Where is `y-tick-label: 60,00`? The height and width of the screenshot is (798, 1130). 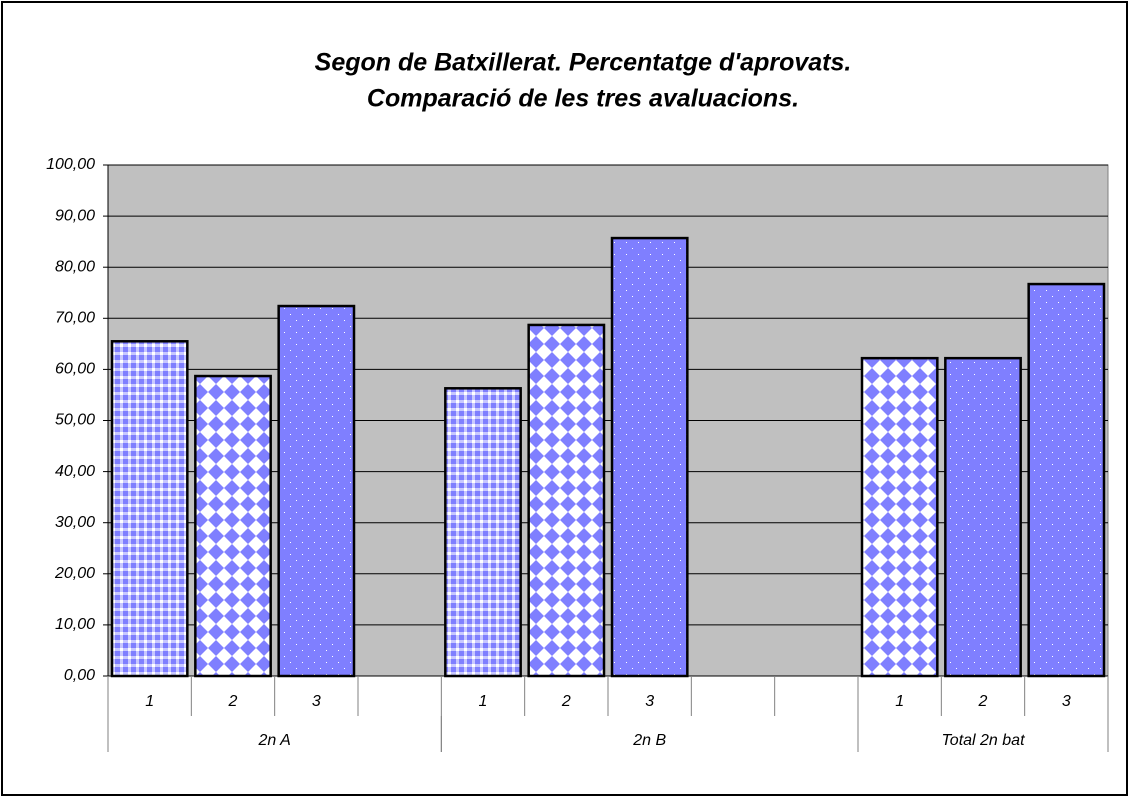 y-tick-label: 60,00 is located at coordinates (75, 369).